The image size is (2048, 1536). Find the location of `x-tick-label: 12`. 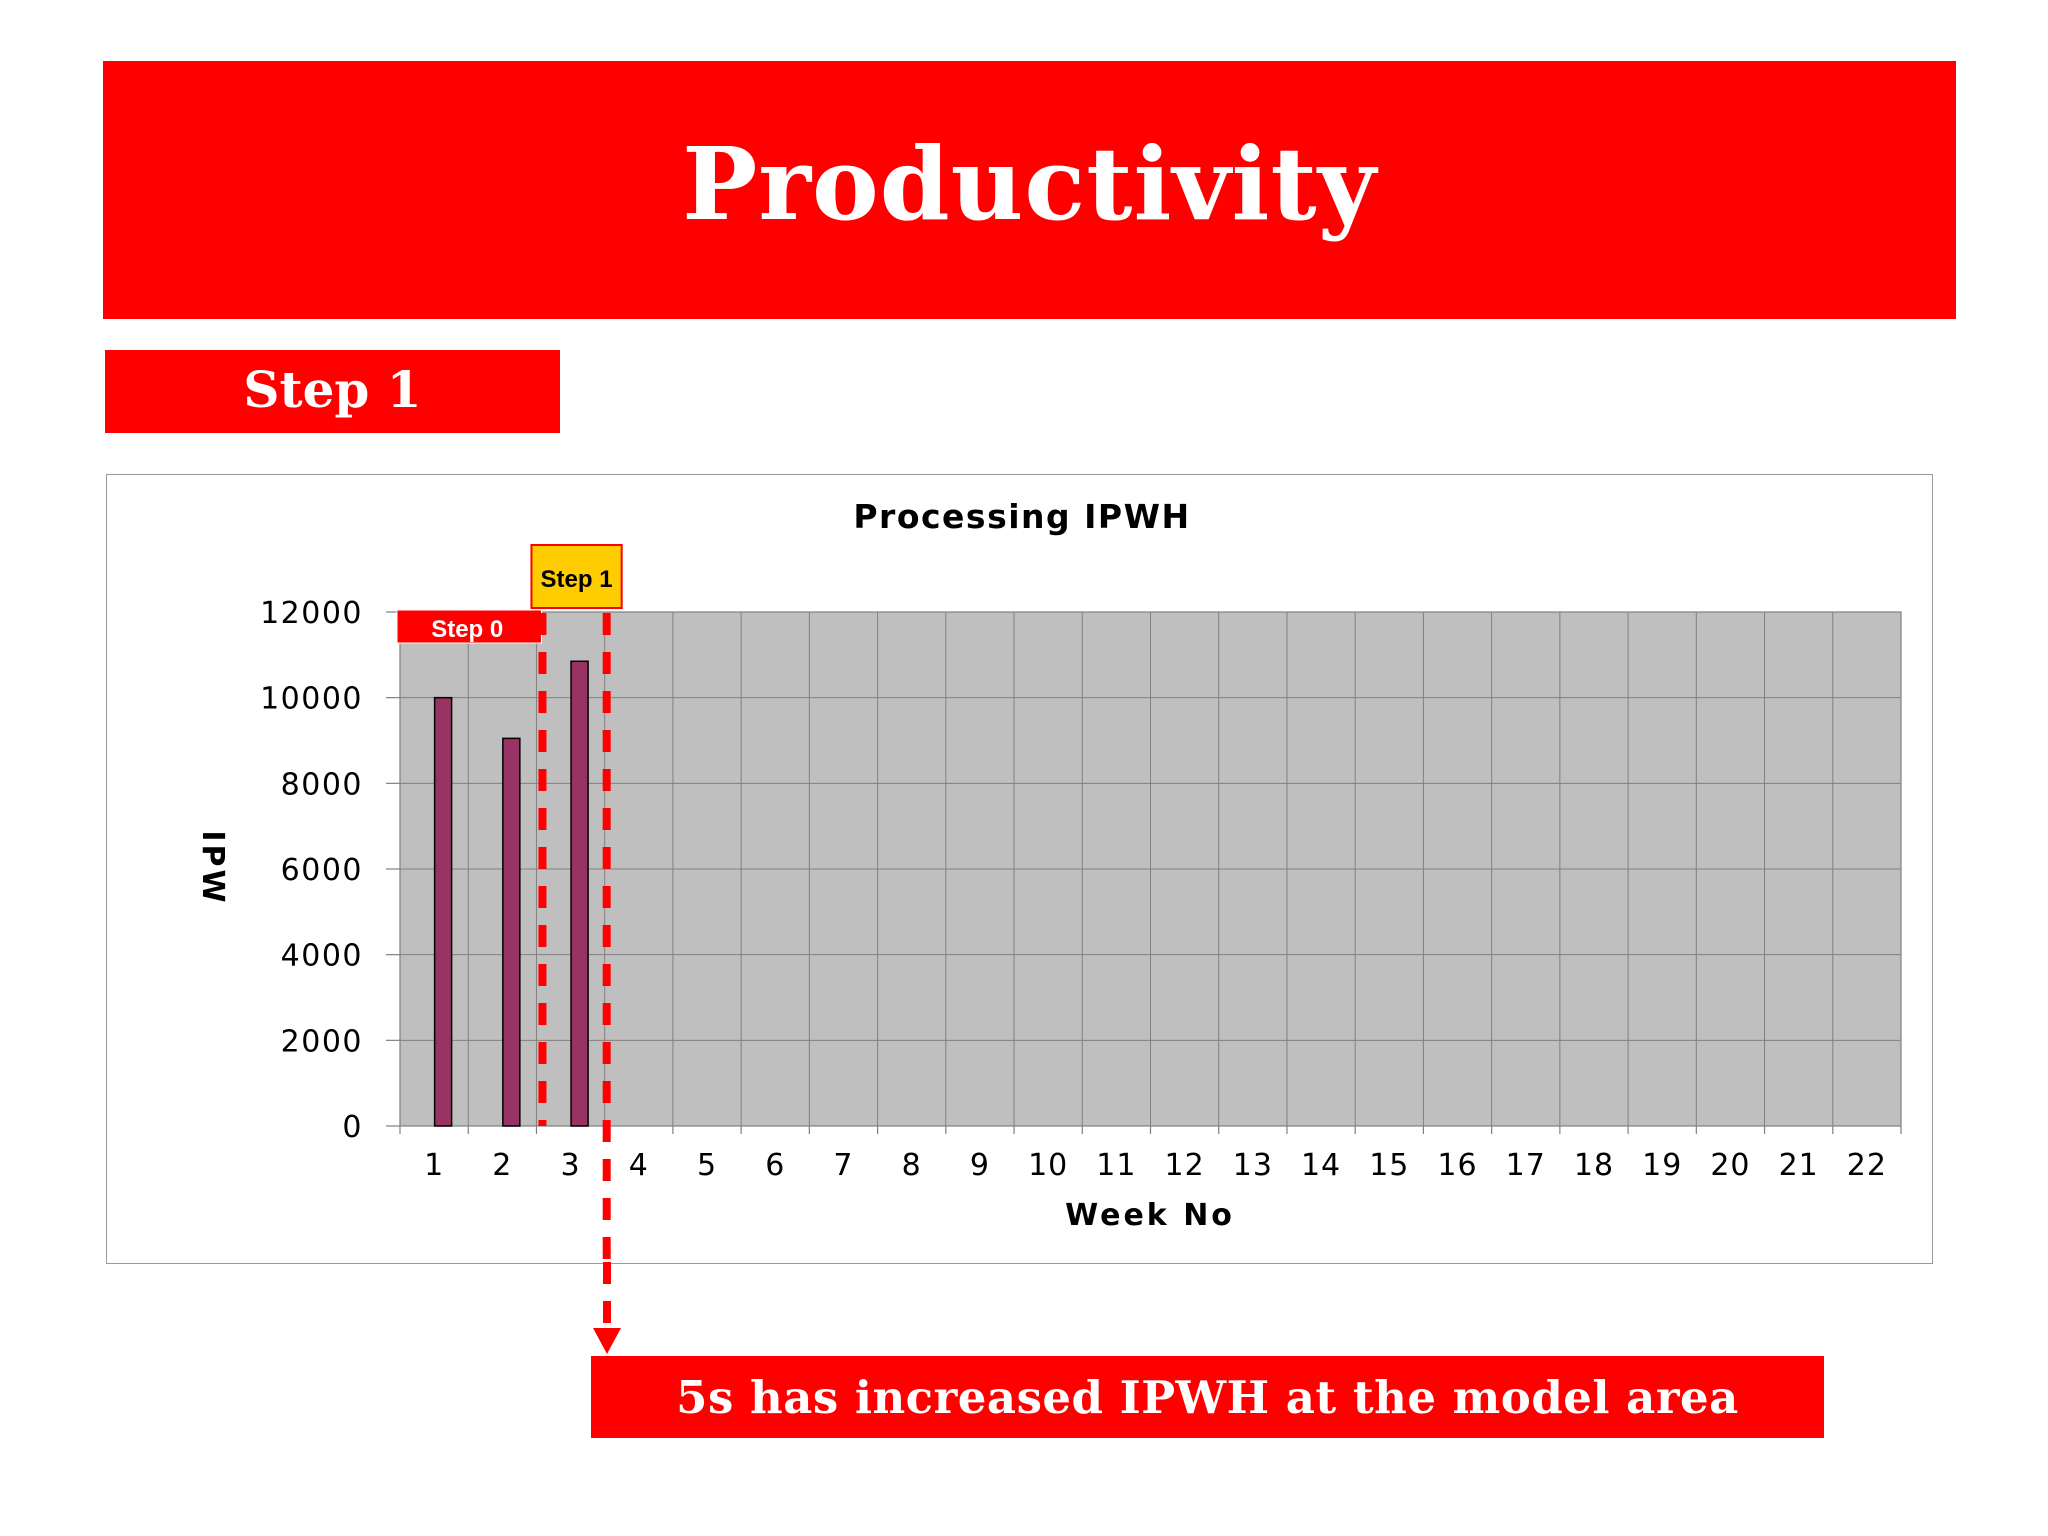

x-tick-label: 12 is located at coordinates (1185, 1165).